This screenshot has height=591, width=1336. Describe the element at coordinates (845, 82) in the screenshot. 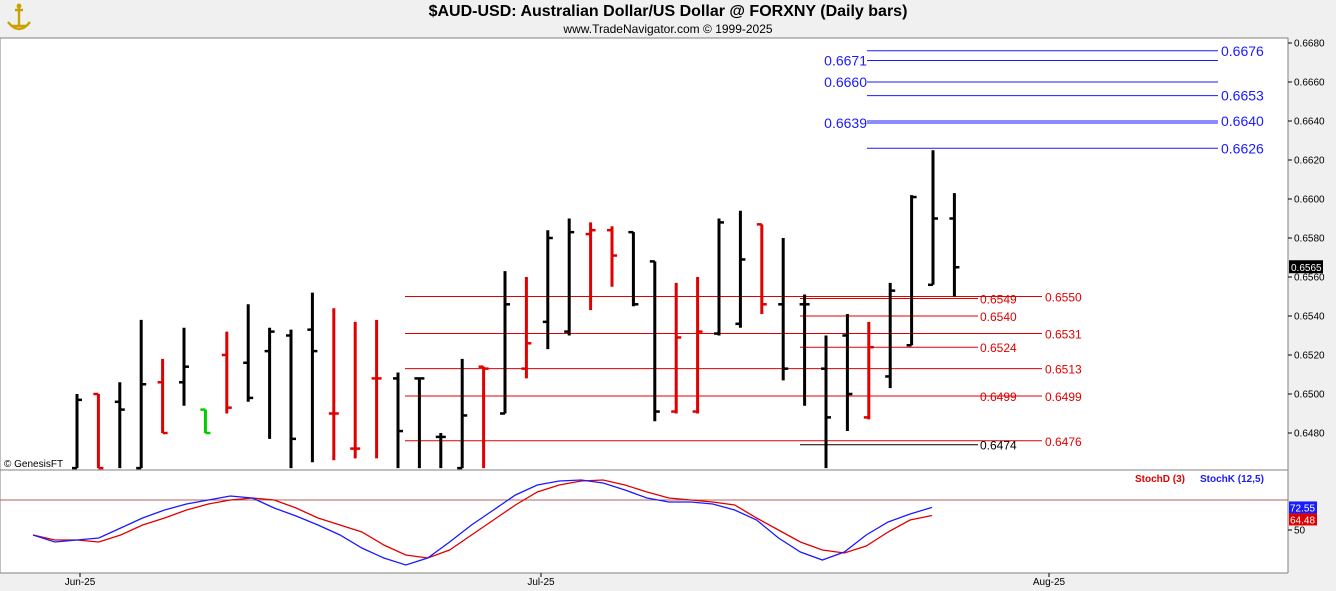

I see `price-level-label: 0.6660` at that location.